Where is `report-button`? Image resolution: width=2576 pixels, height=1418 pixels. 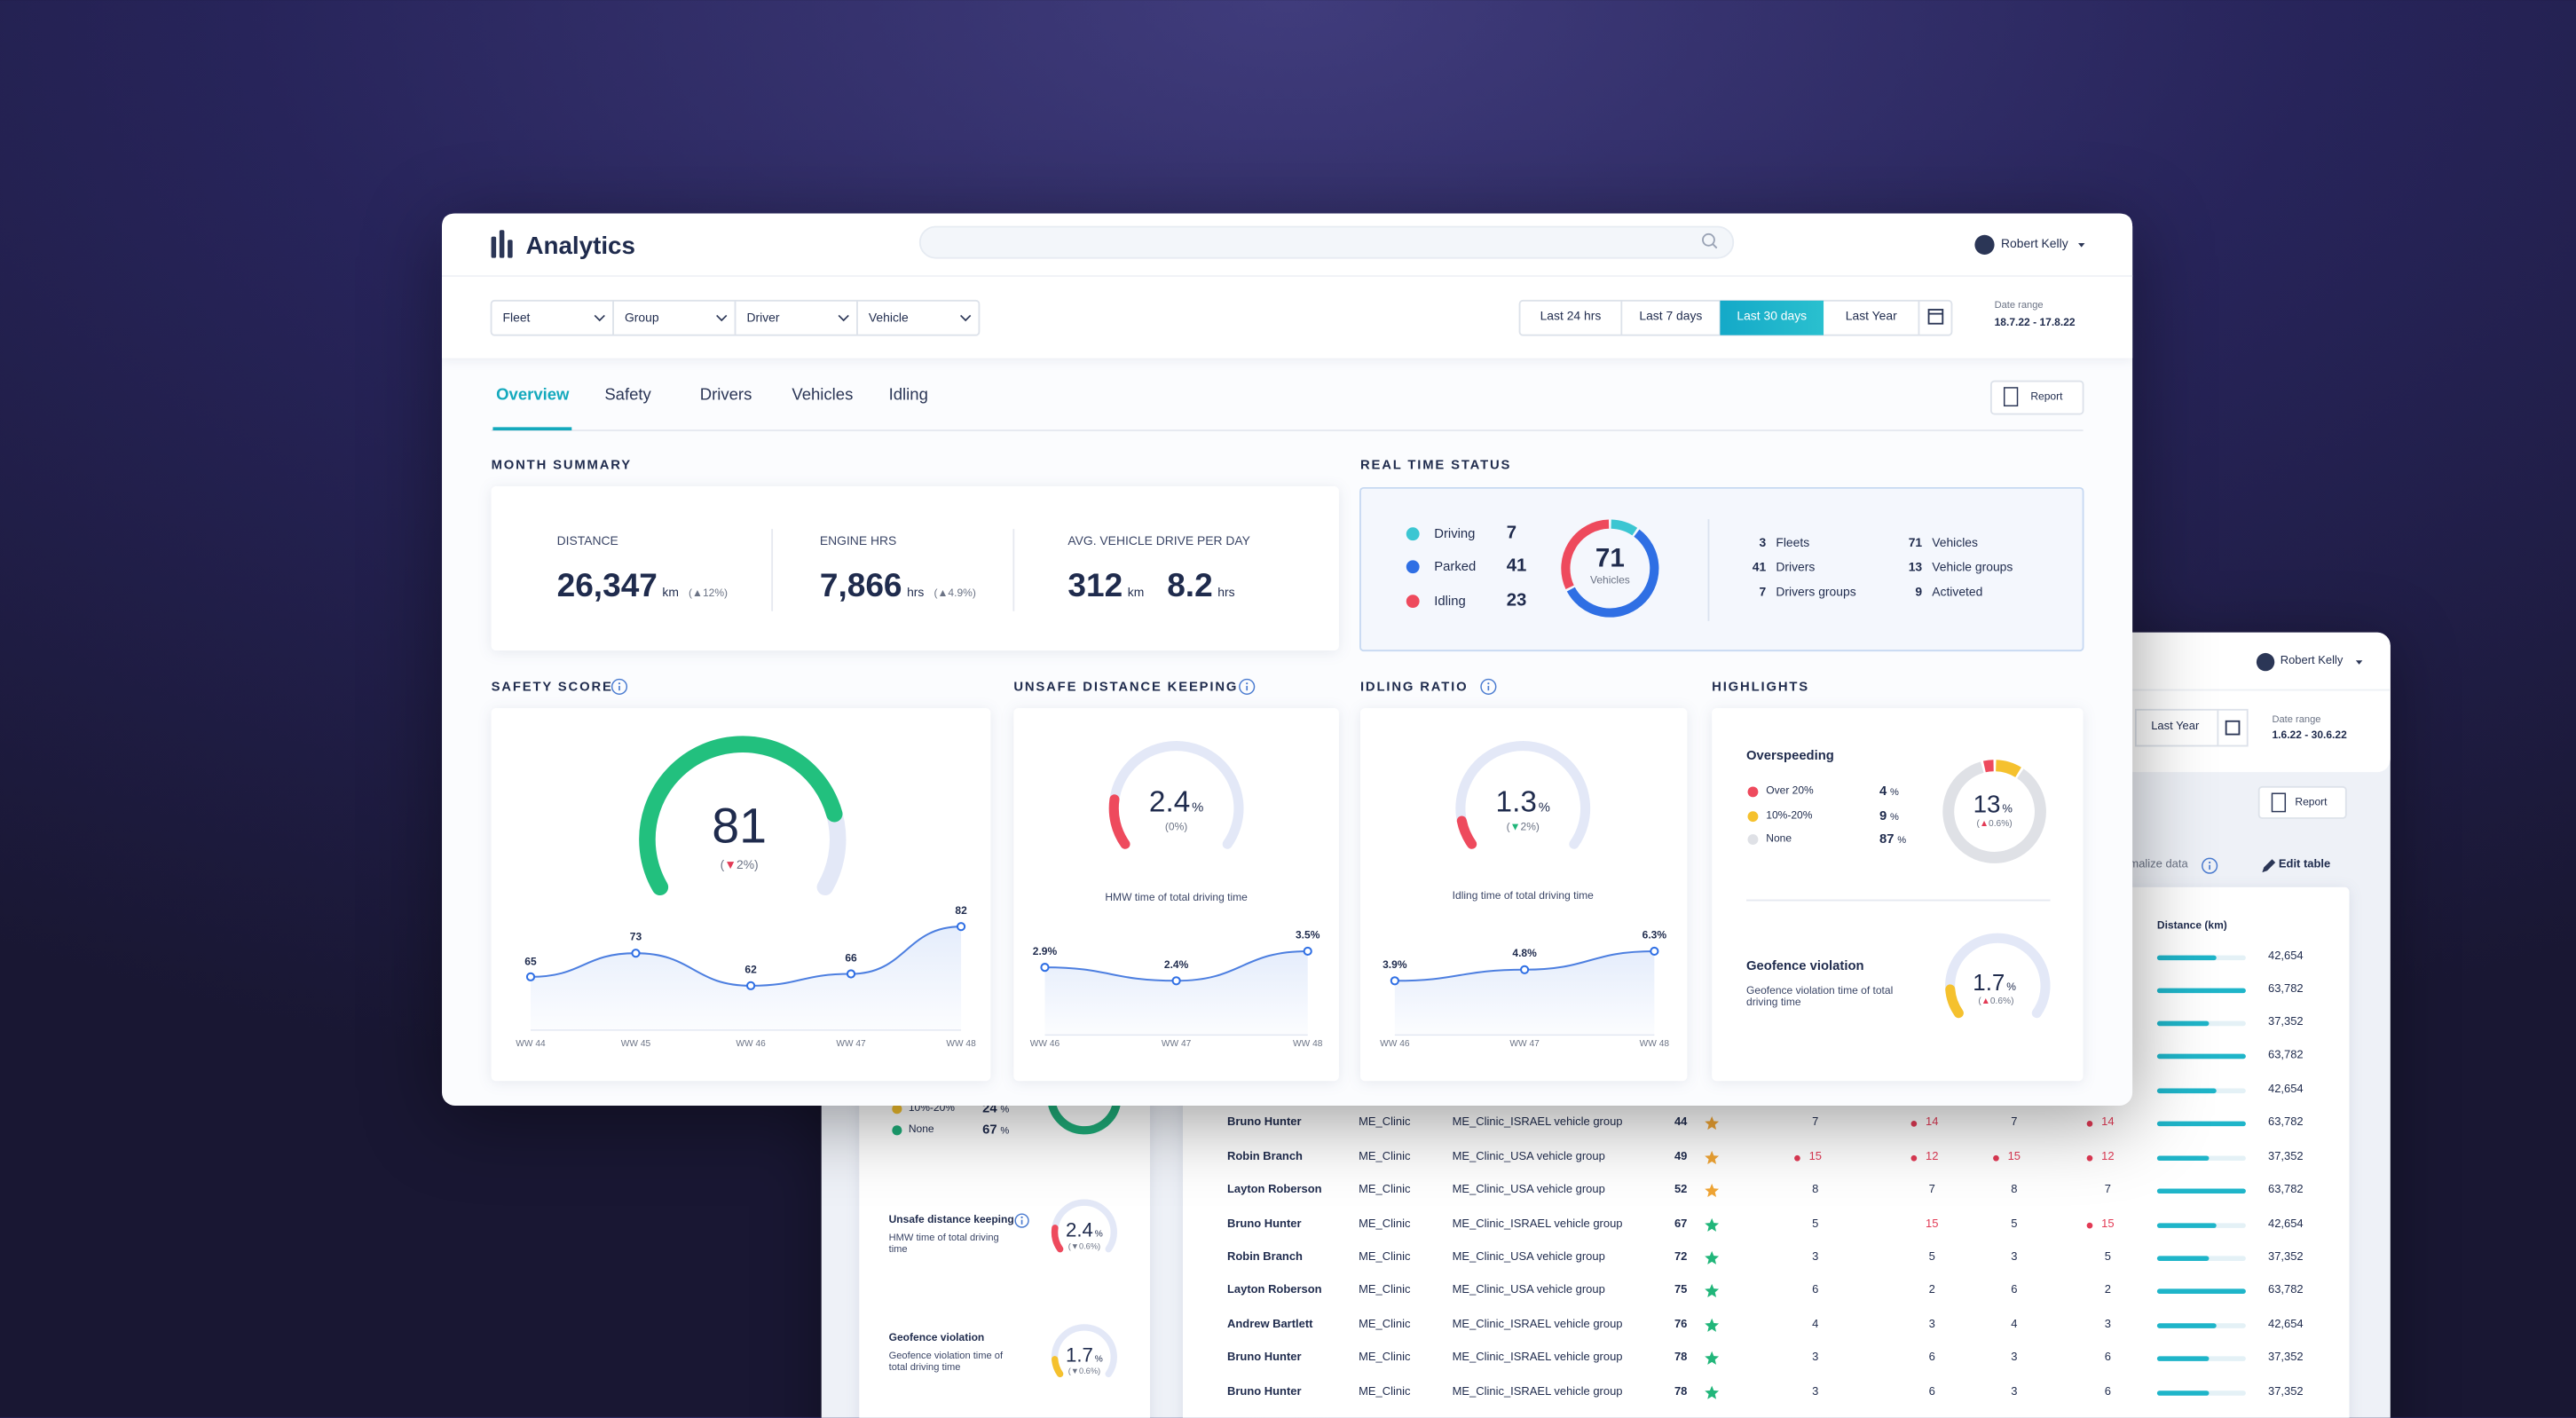
report-button is located at coordinates (2302, 802).